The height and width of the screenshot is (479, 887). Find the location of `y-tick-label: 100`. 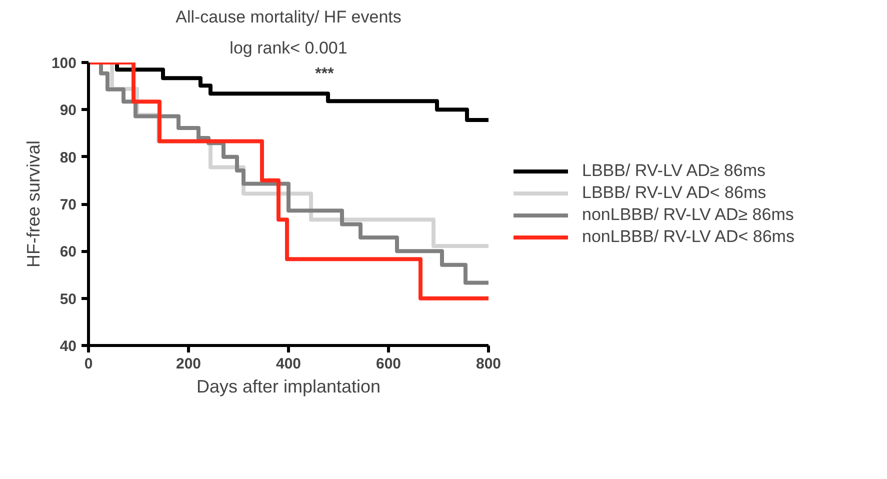

y-tick-label: 100 is located at coordinates (64, 63).